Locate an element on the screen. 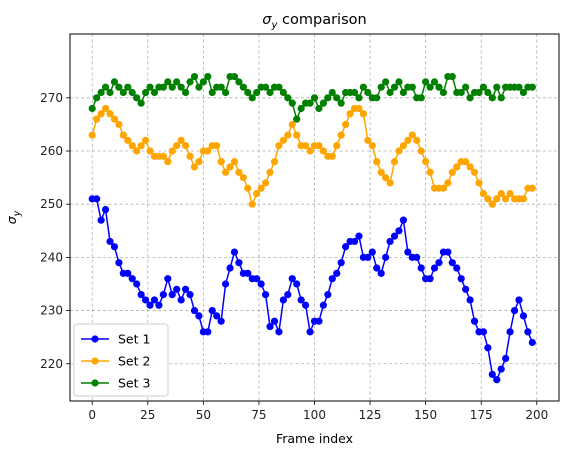 Image resolution: width=573 pixels, height=457 pixels. y-tick-label: 260 is located at coordinates (51, 151).